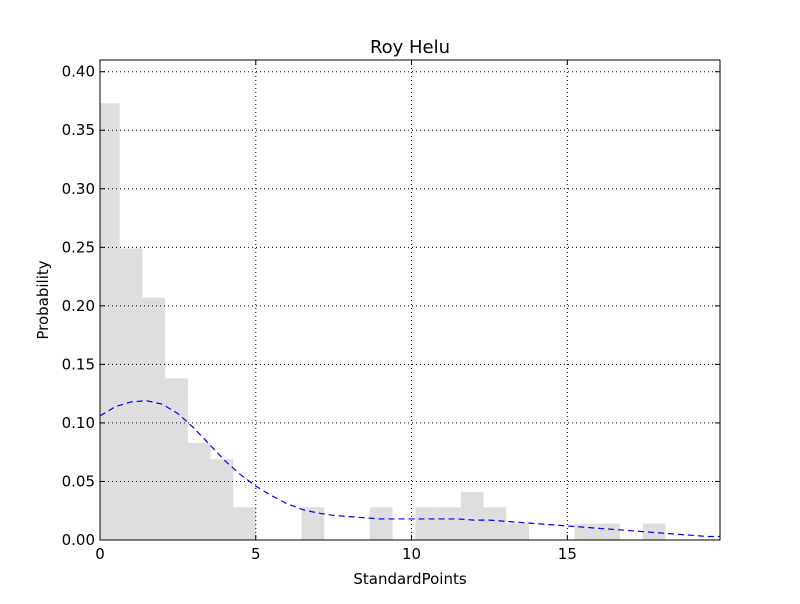 The image size is (800, 604). Describe the element at coordinates (78, 423) in the screenshot. I see `y-tick-label-2: 0.10` at that location.